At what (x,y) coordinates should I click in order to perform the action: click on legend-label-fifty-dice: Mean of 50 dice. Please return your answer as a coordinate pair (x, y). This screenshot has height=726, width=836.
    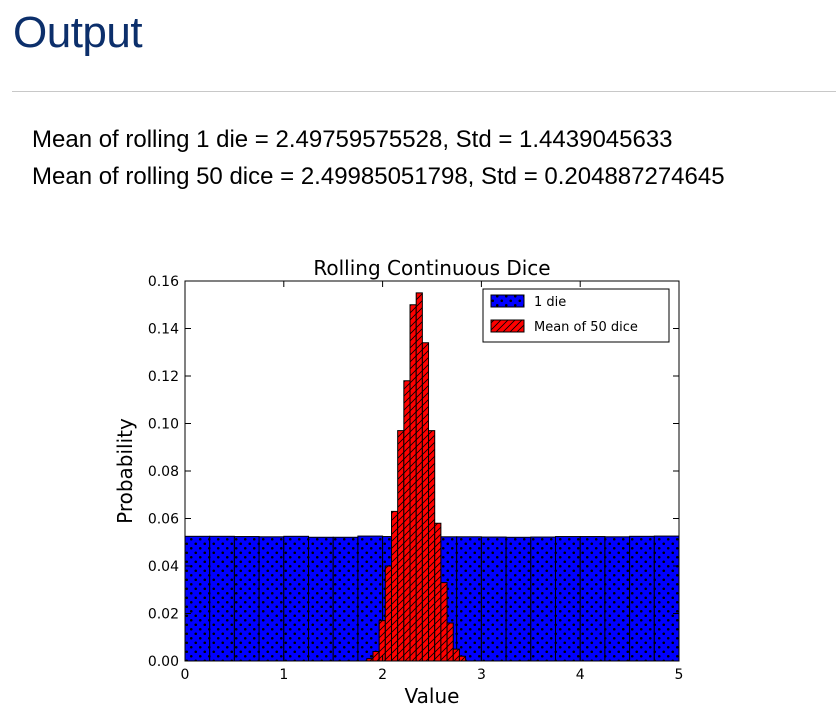
    Looking at the image, I should click on (586, 327).